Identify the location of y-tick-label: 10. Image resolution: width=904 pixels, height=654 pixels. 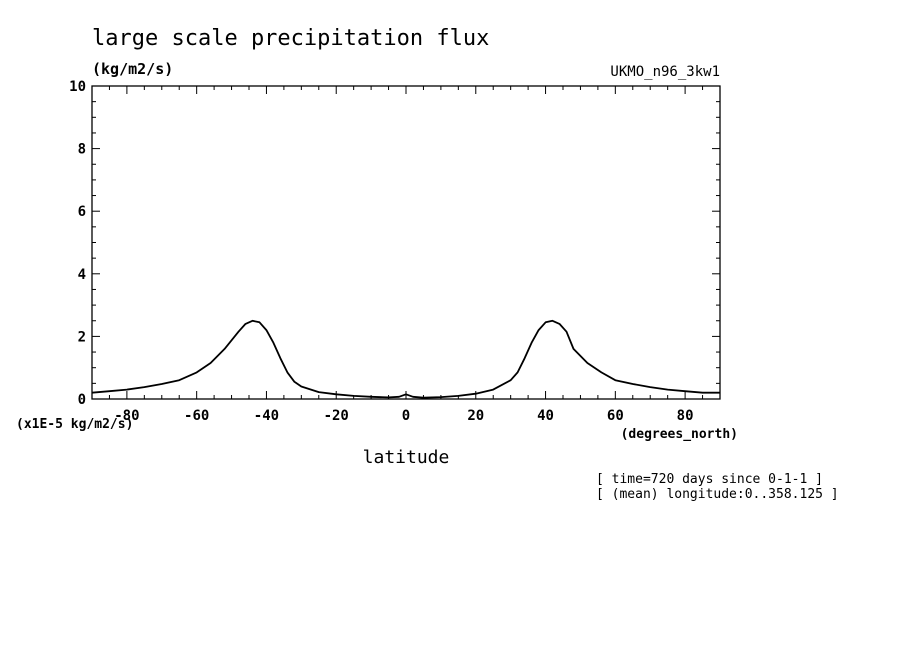
(77, 87).